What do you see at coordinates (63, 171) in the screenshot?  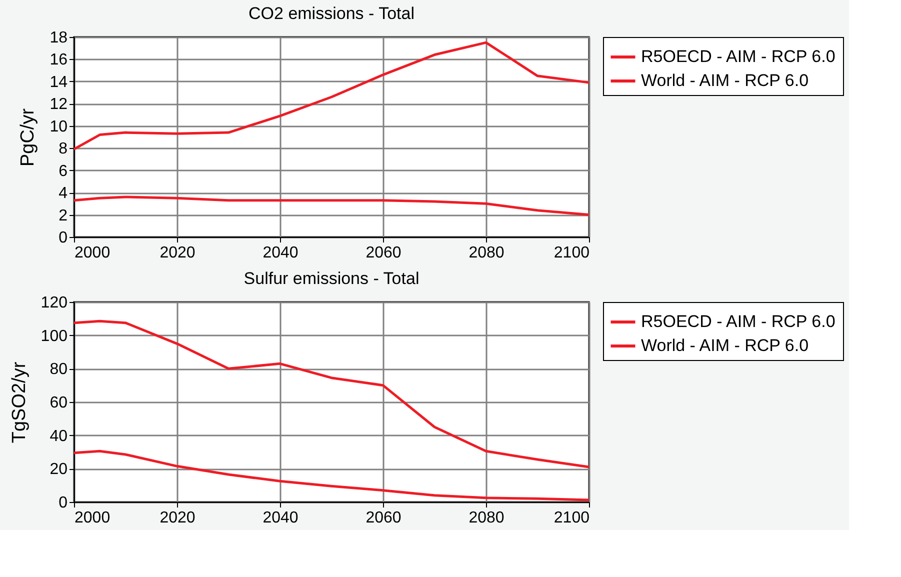 I see `y-tick-label: 6` at bounding box center [63, 171].